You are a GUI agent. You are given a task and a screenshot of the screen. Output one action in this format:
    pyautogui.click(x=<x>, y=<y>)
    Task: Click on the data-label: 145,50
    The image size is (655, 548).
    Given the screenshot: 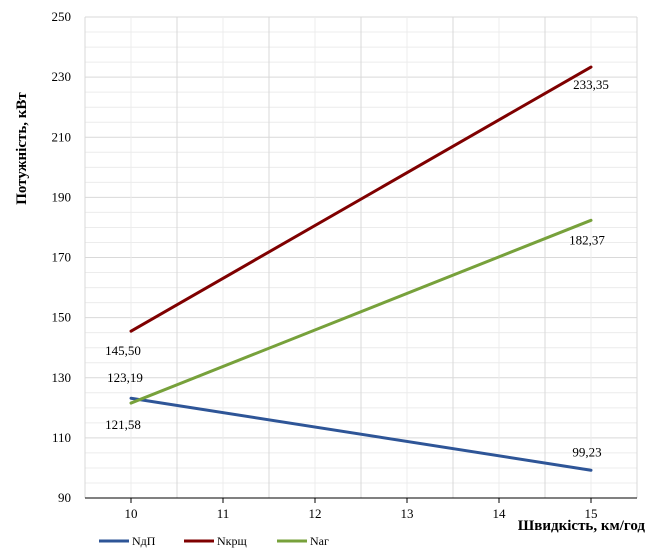 What is the action you would take?
    pyautogui.click(x=123, y=350)
    